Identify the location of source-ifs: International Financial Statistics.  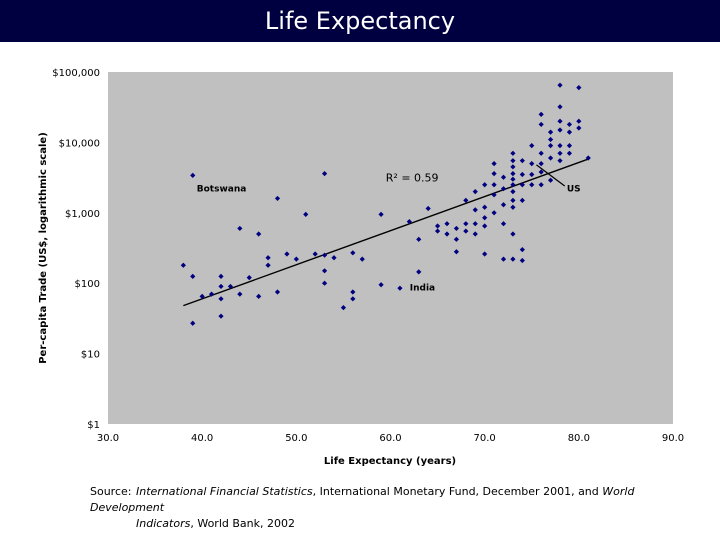
(224, 491).